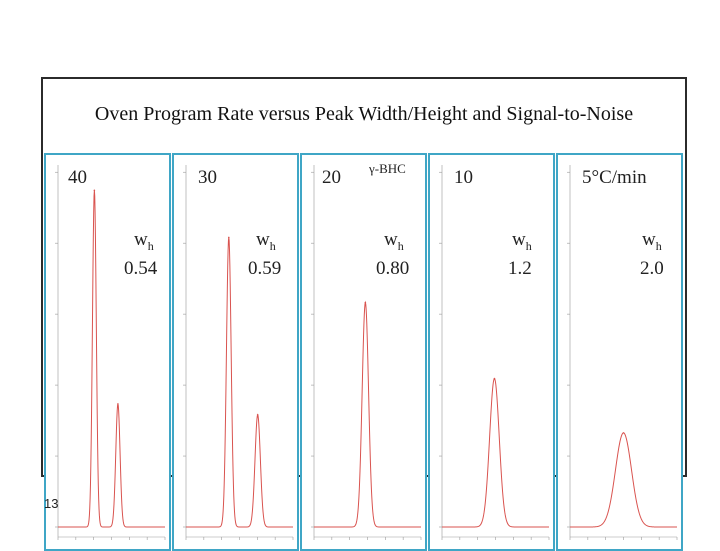 This screenshot has height=551, width=720. I want to click on panel-rate-5: 5°C/min wh 2.0, so click(619, 352).